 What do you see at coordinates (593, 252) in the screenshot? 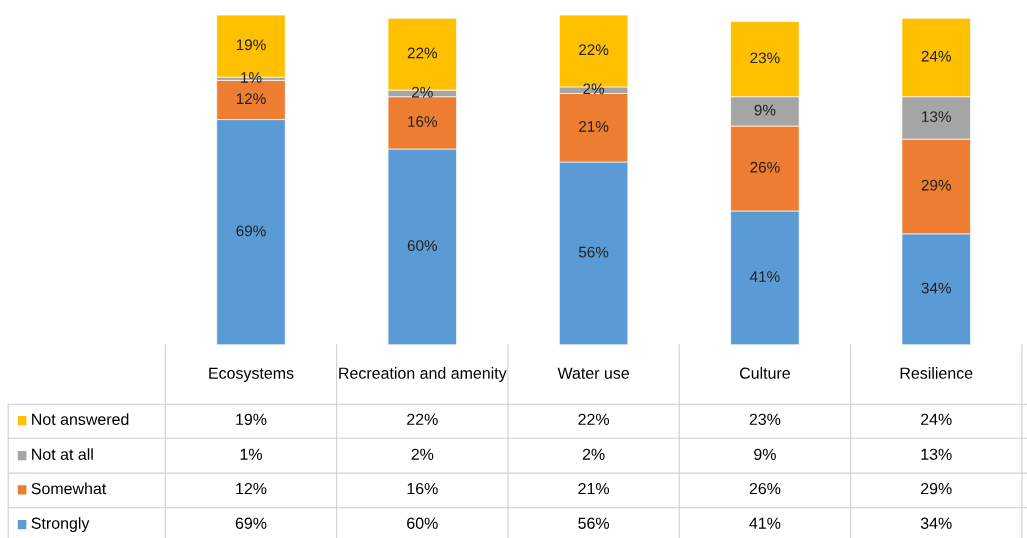
I see `text: 56%` at bounding box center [593, 252].